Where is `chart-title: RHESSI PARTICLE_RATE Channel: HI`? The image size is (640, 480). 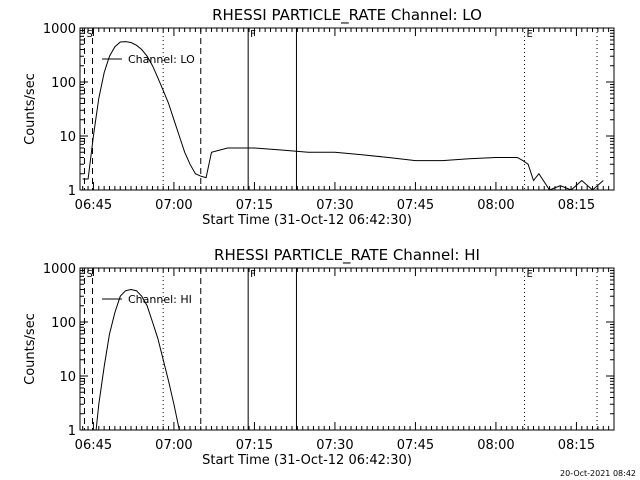
chart-title: RHESSI PARTICLE_RATE Channel: HI is located at coordinates (347, 255).